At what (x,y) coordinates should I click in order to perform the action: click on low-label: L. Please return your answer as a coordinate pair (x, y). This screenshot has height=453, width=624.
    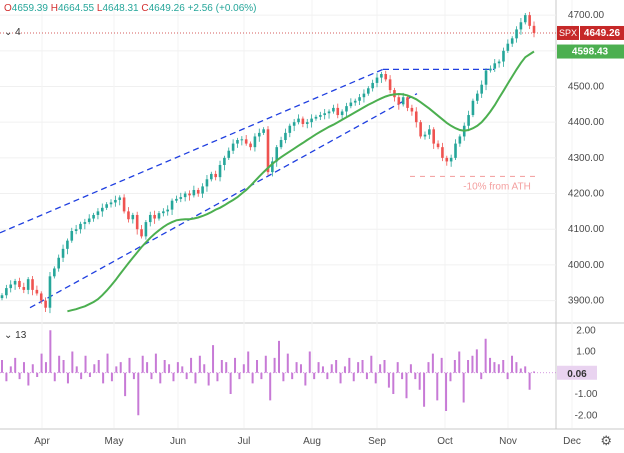
    Looking at the image, I should click on (99, 8).